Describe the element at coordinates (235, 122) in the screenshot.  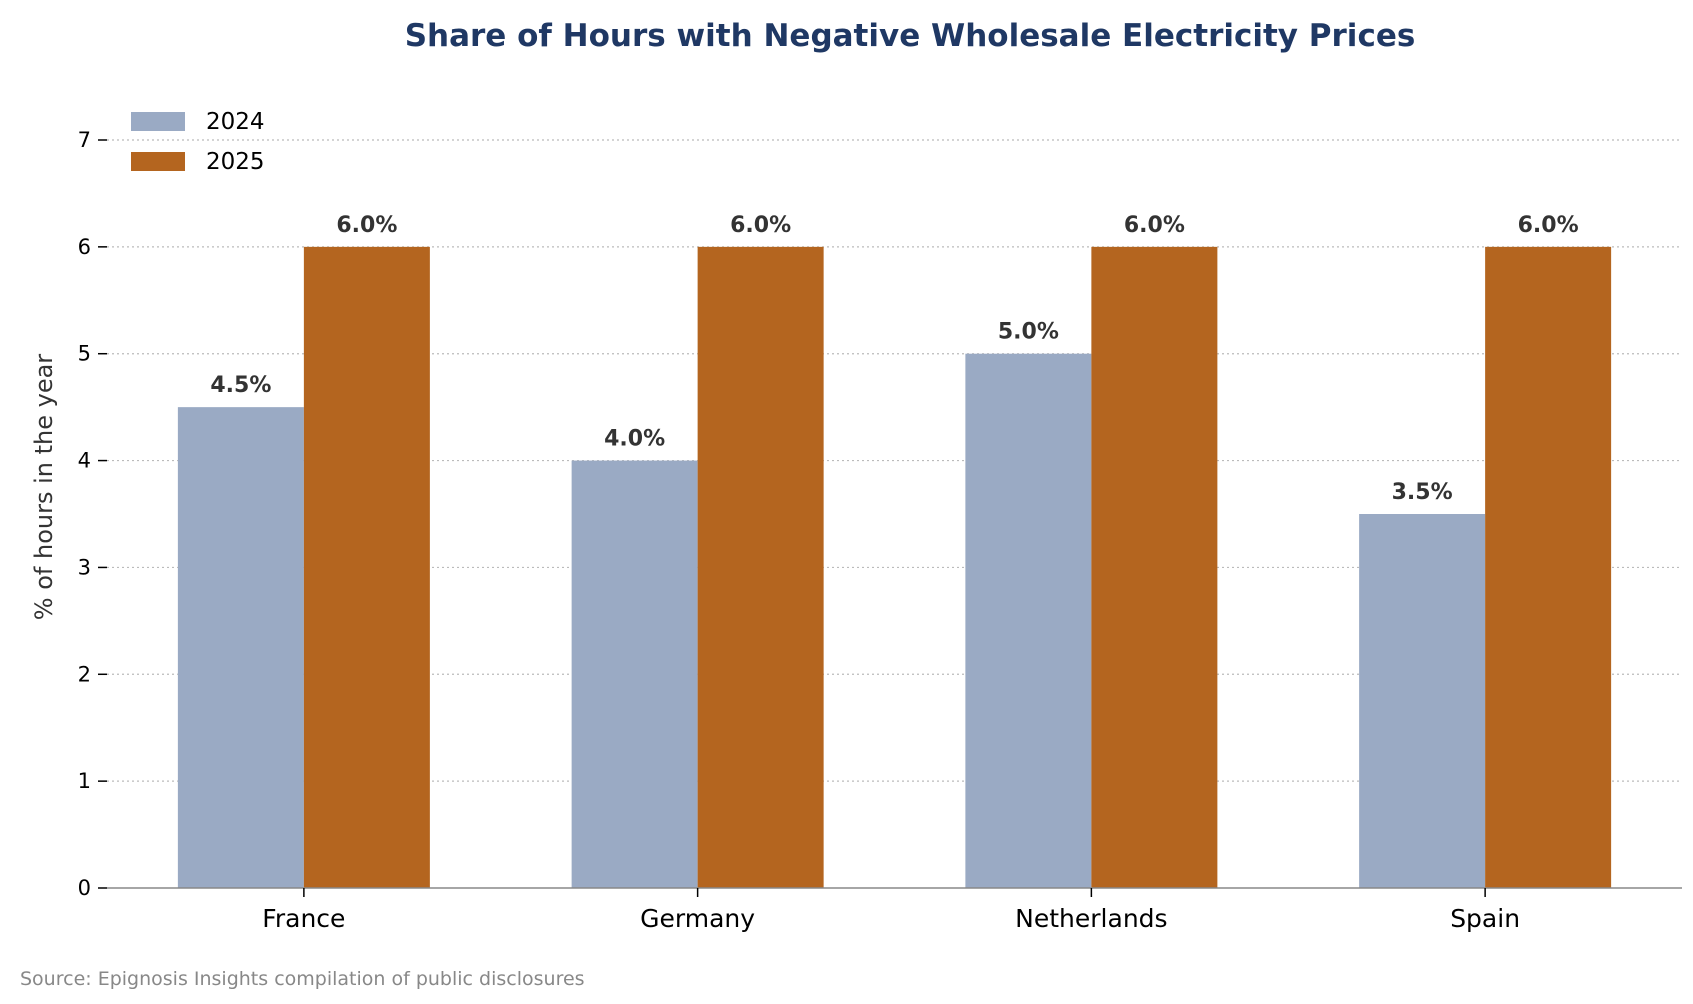
I see `legend-label-2024: 2024` at that location.